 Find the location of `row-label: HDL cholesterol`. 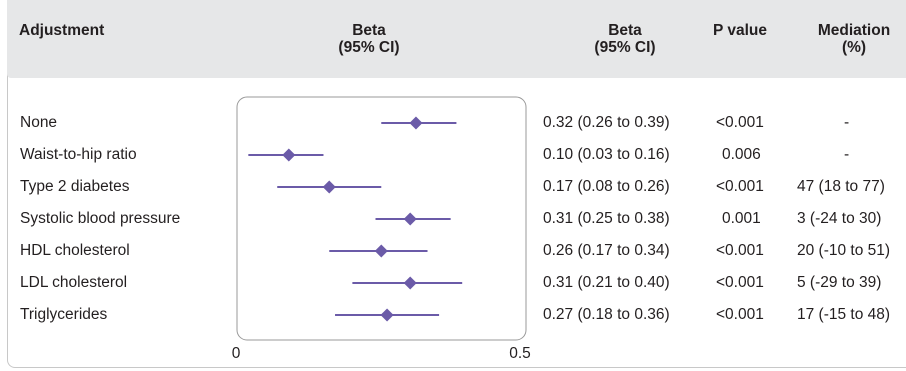

row-label: HDL cholesterol is located at coordinates (75, 250).